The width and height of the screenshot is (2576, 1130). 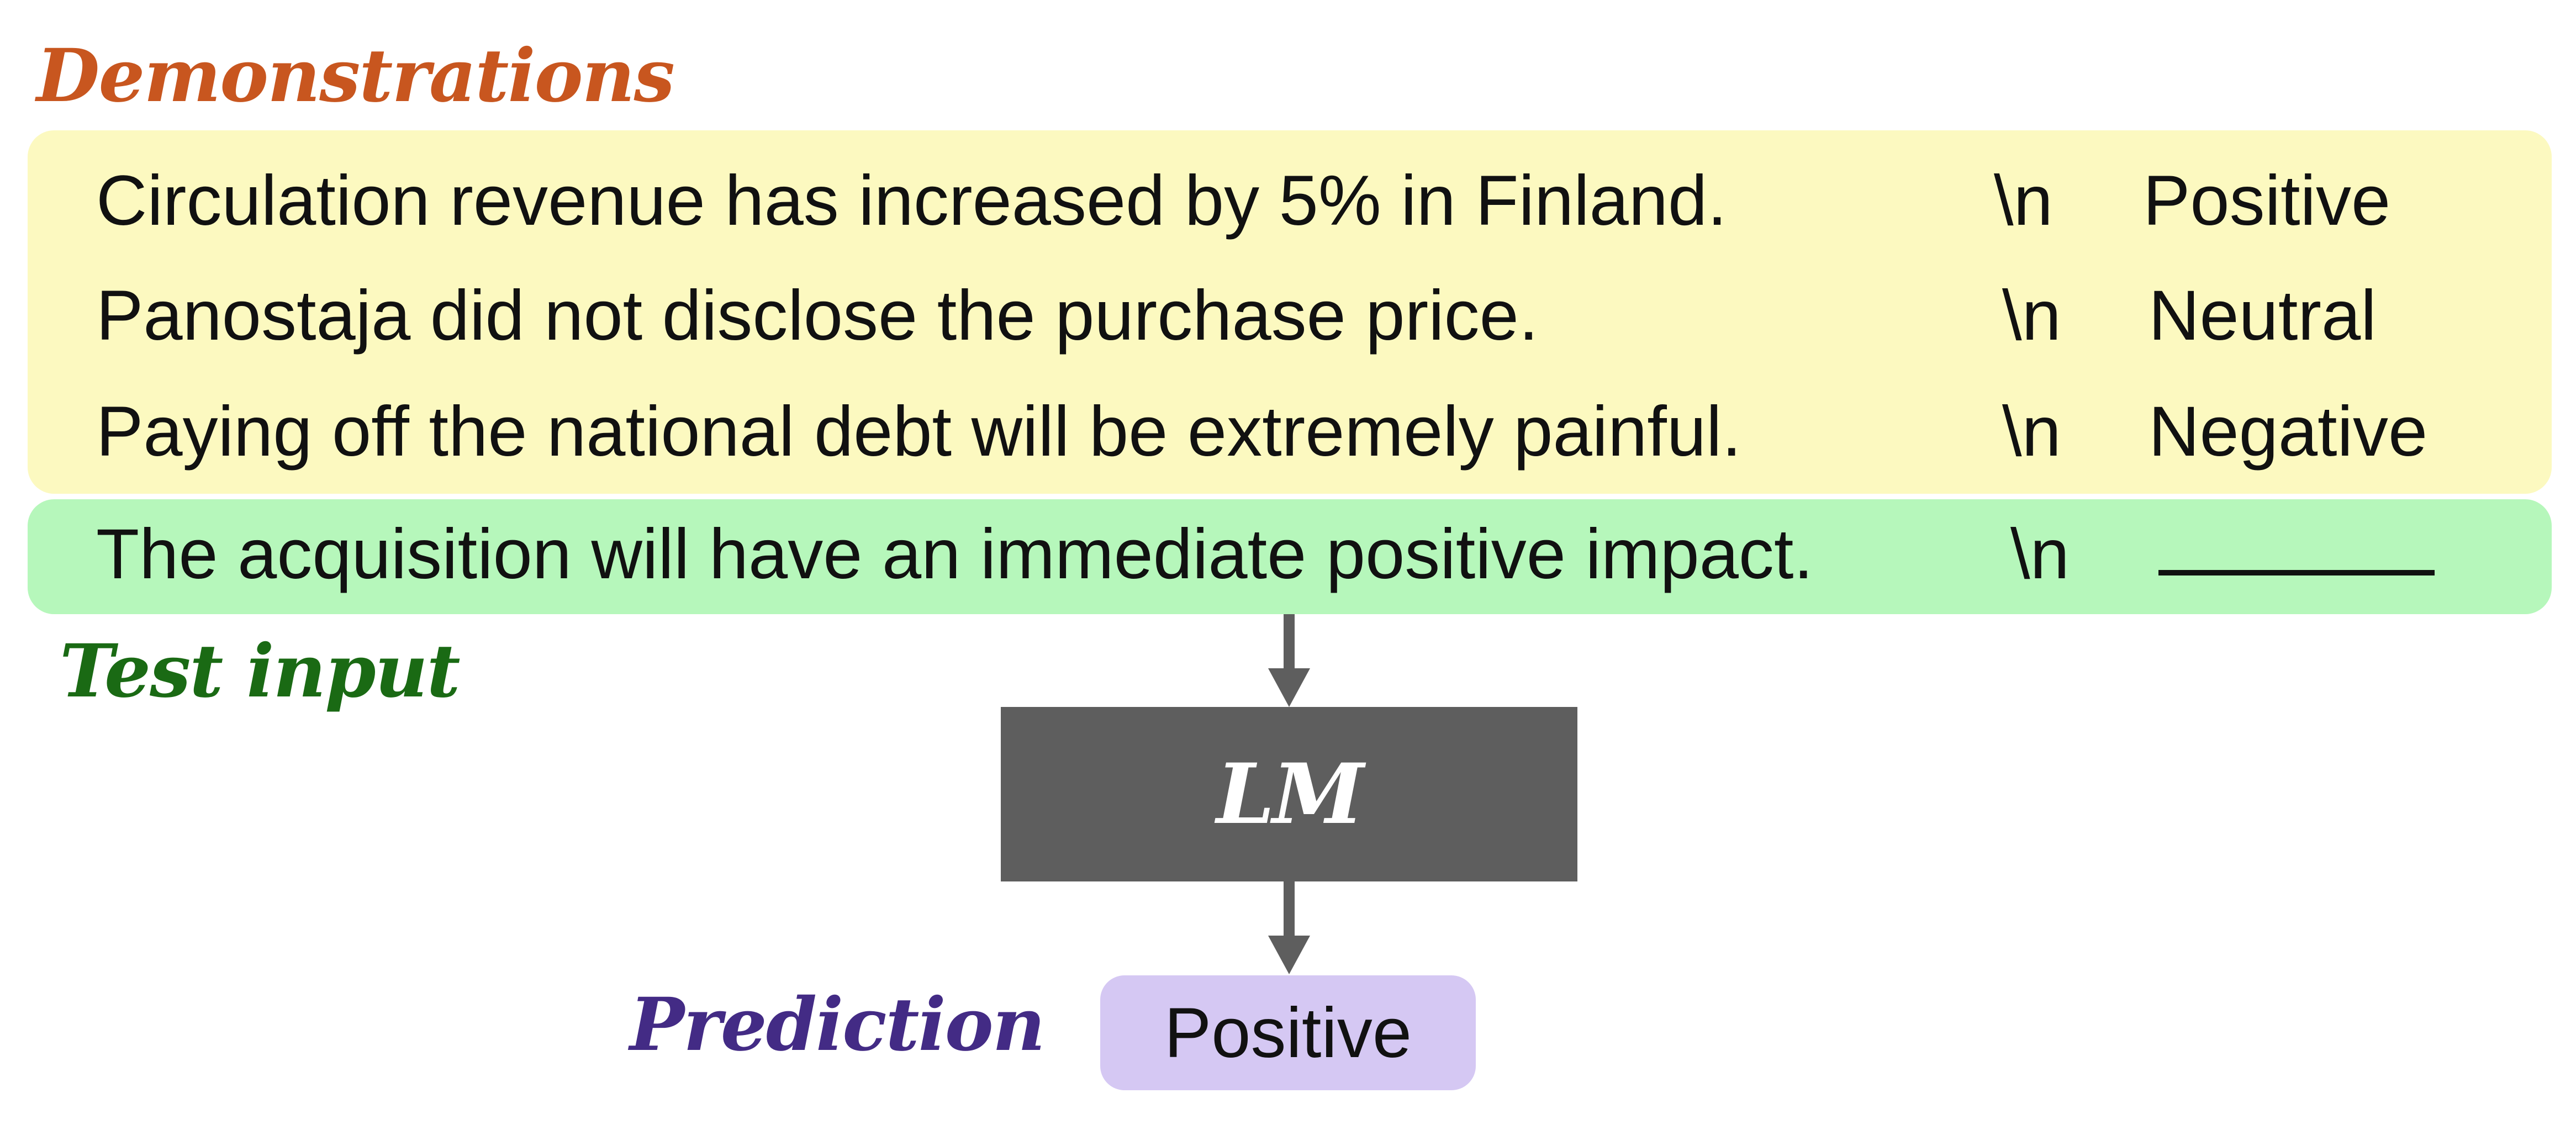 What do you see at coordinates (260, 671) in the screenshot?
I see `test-input-heading: Test input` at bounding box center [260, 671].